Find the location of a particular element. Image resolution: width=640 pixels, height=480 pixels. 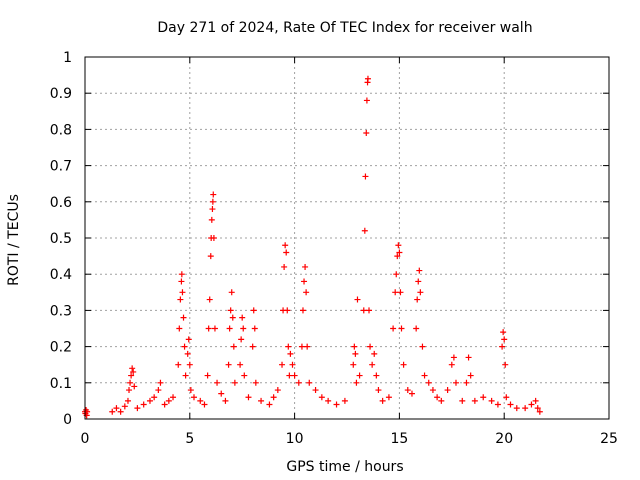

y-tick-label: 0.5 is located at coordinates (61, 239).